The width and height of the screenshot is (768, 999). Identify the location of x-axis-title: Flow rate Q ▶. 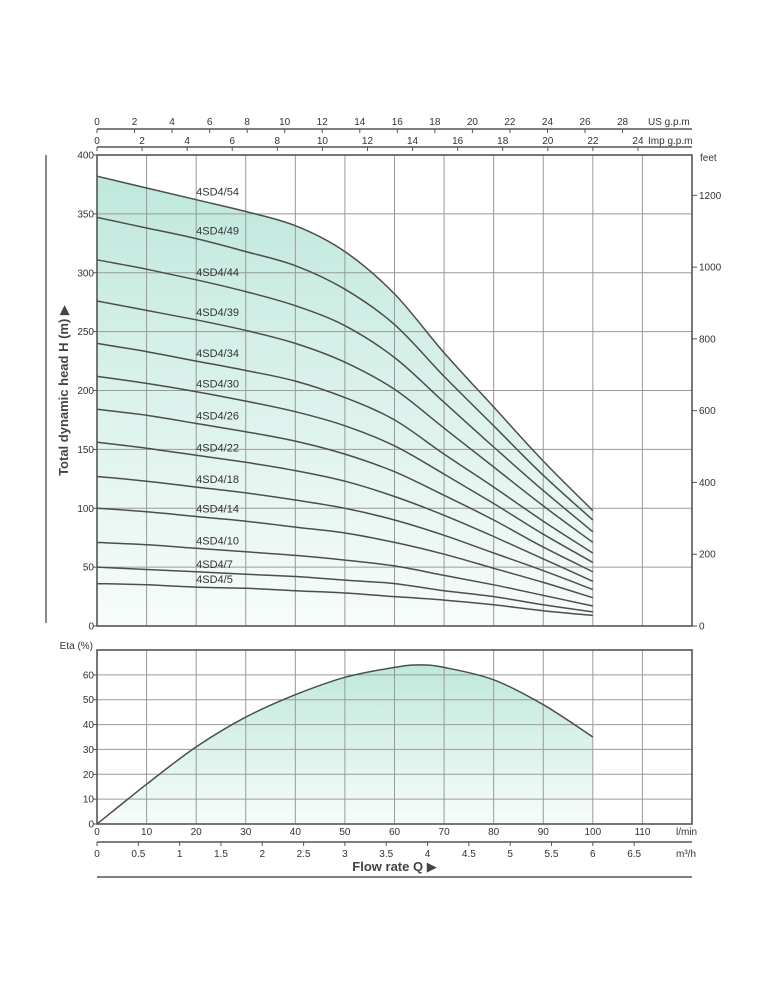
(394, 866).